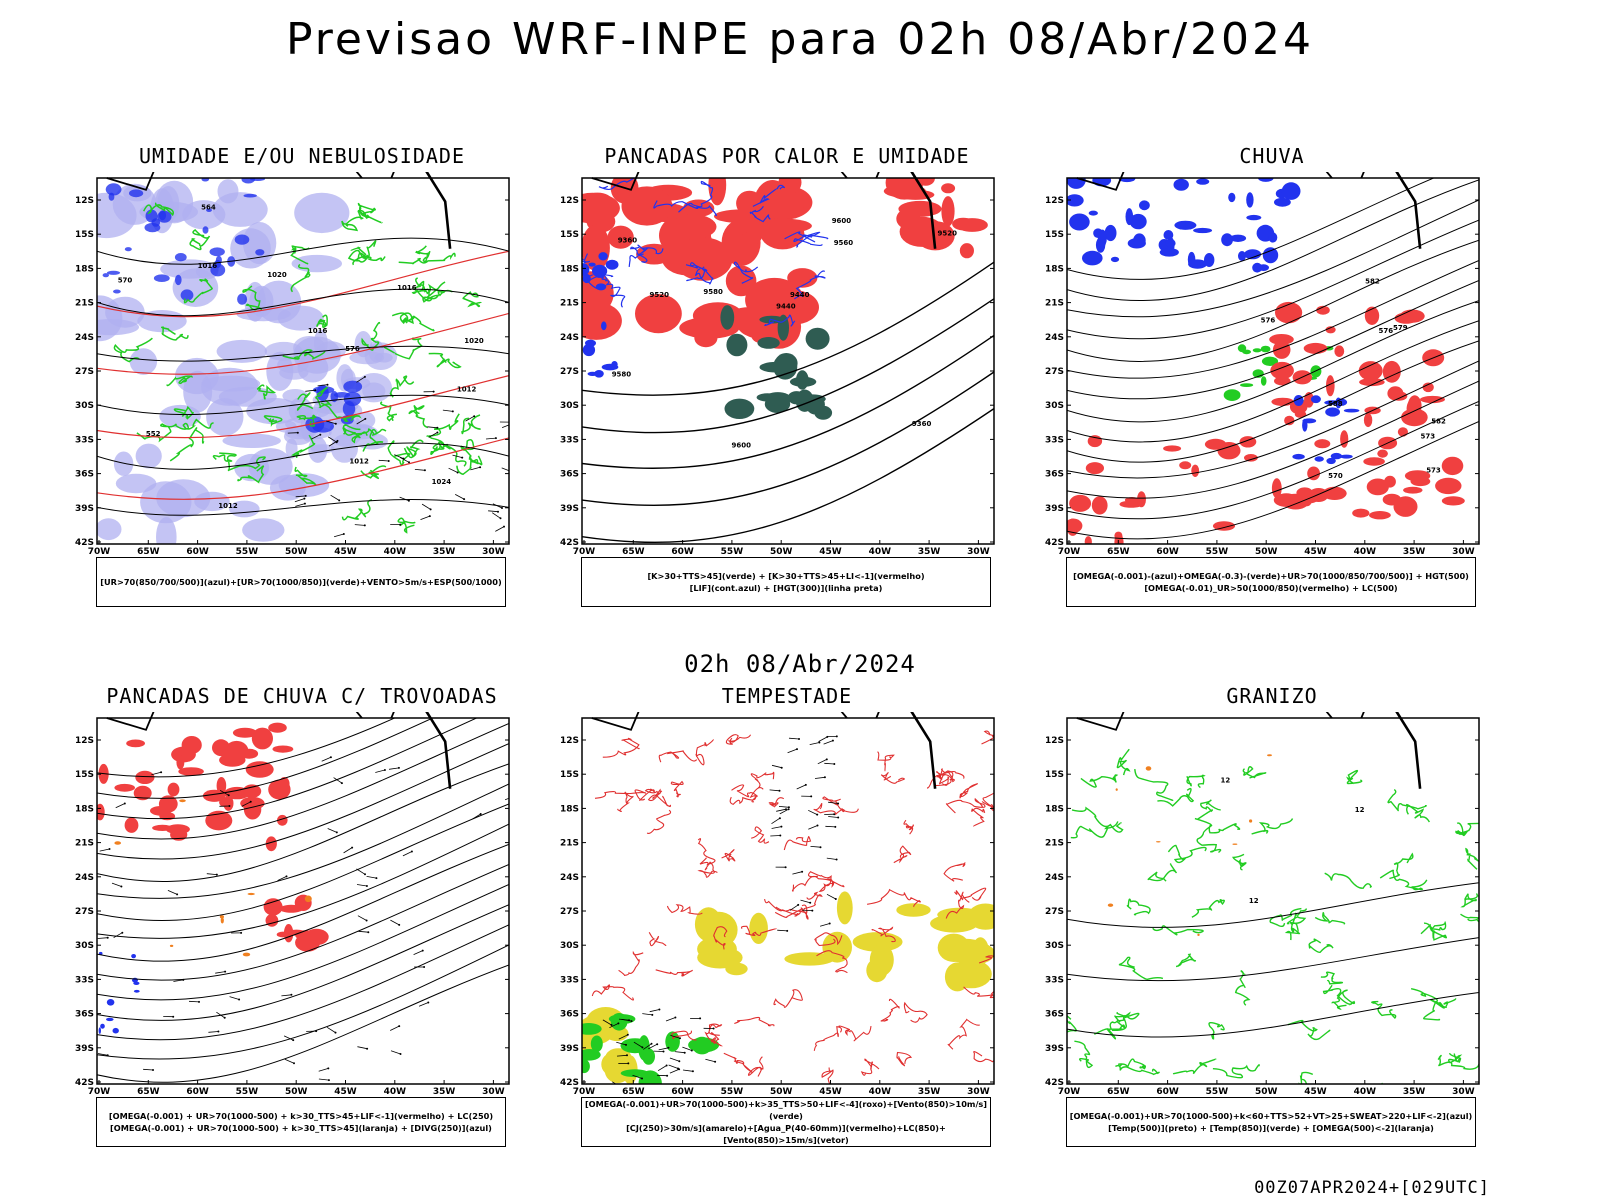 The width and height of the screenshot is (1600, 1200). I want to click on contour-label: 9360, so click(922, 424).